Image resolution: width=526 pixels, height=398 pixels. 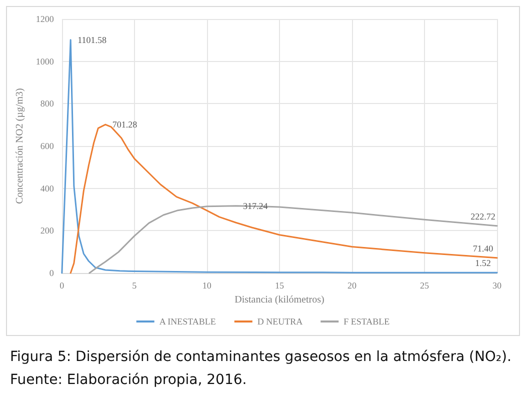 What do you see at coordinates (20, 146) in the screenshot?
I see `y-axis-title: Concentración NO2 (µg/m3)` at bounding box center [20, 146].